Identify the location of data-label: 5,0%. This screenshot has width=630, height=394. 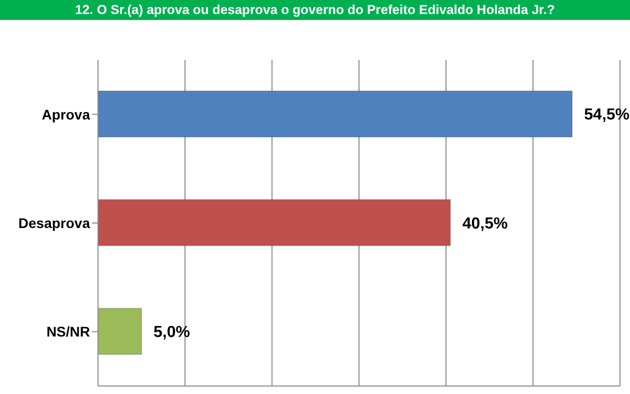
(172, 333).